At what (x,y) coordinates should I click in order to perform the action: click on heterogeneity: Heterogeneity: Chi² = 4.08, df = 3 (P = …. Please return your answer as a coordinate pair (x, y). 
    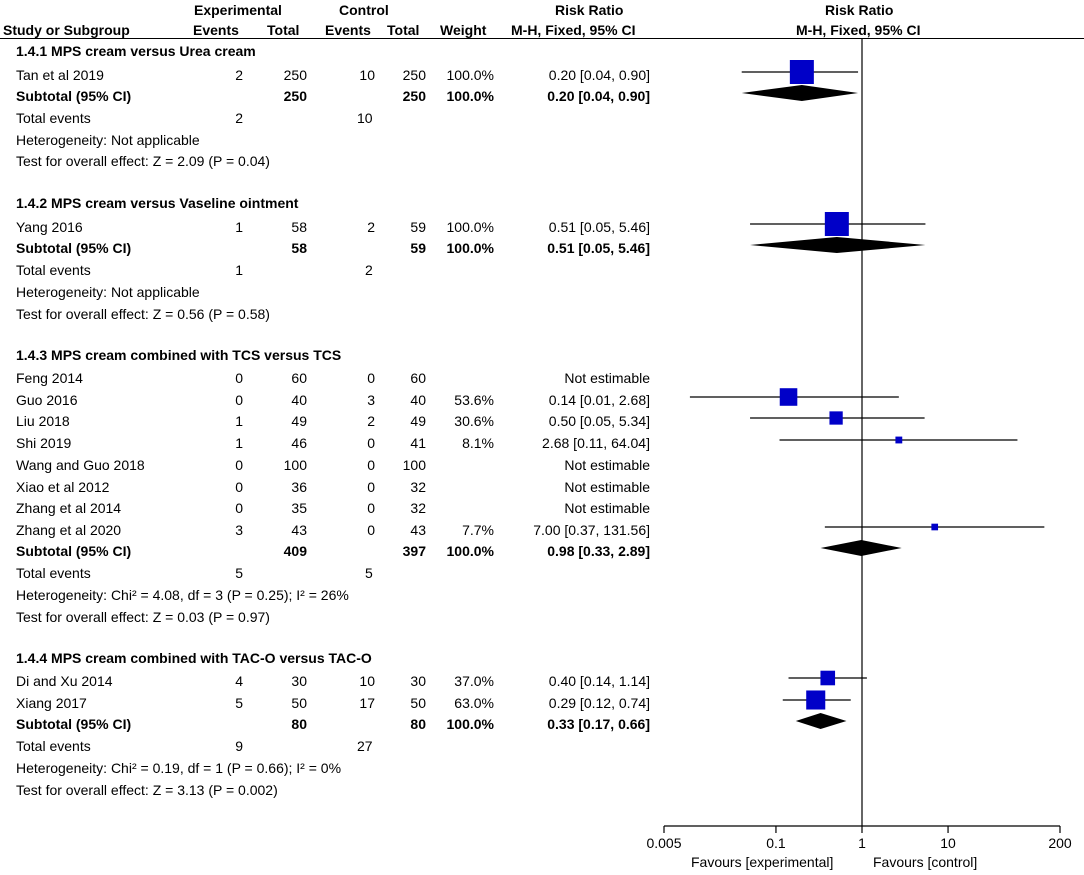
    Looking at the image, I should click on (182, 595).